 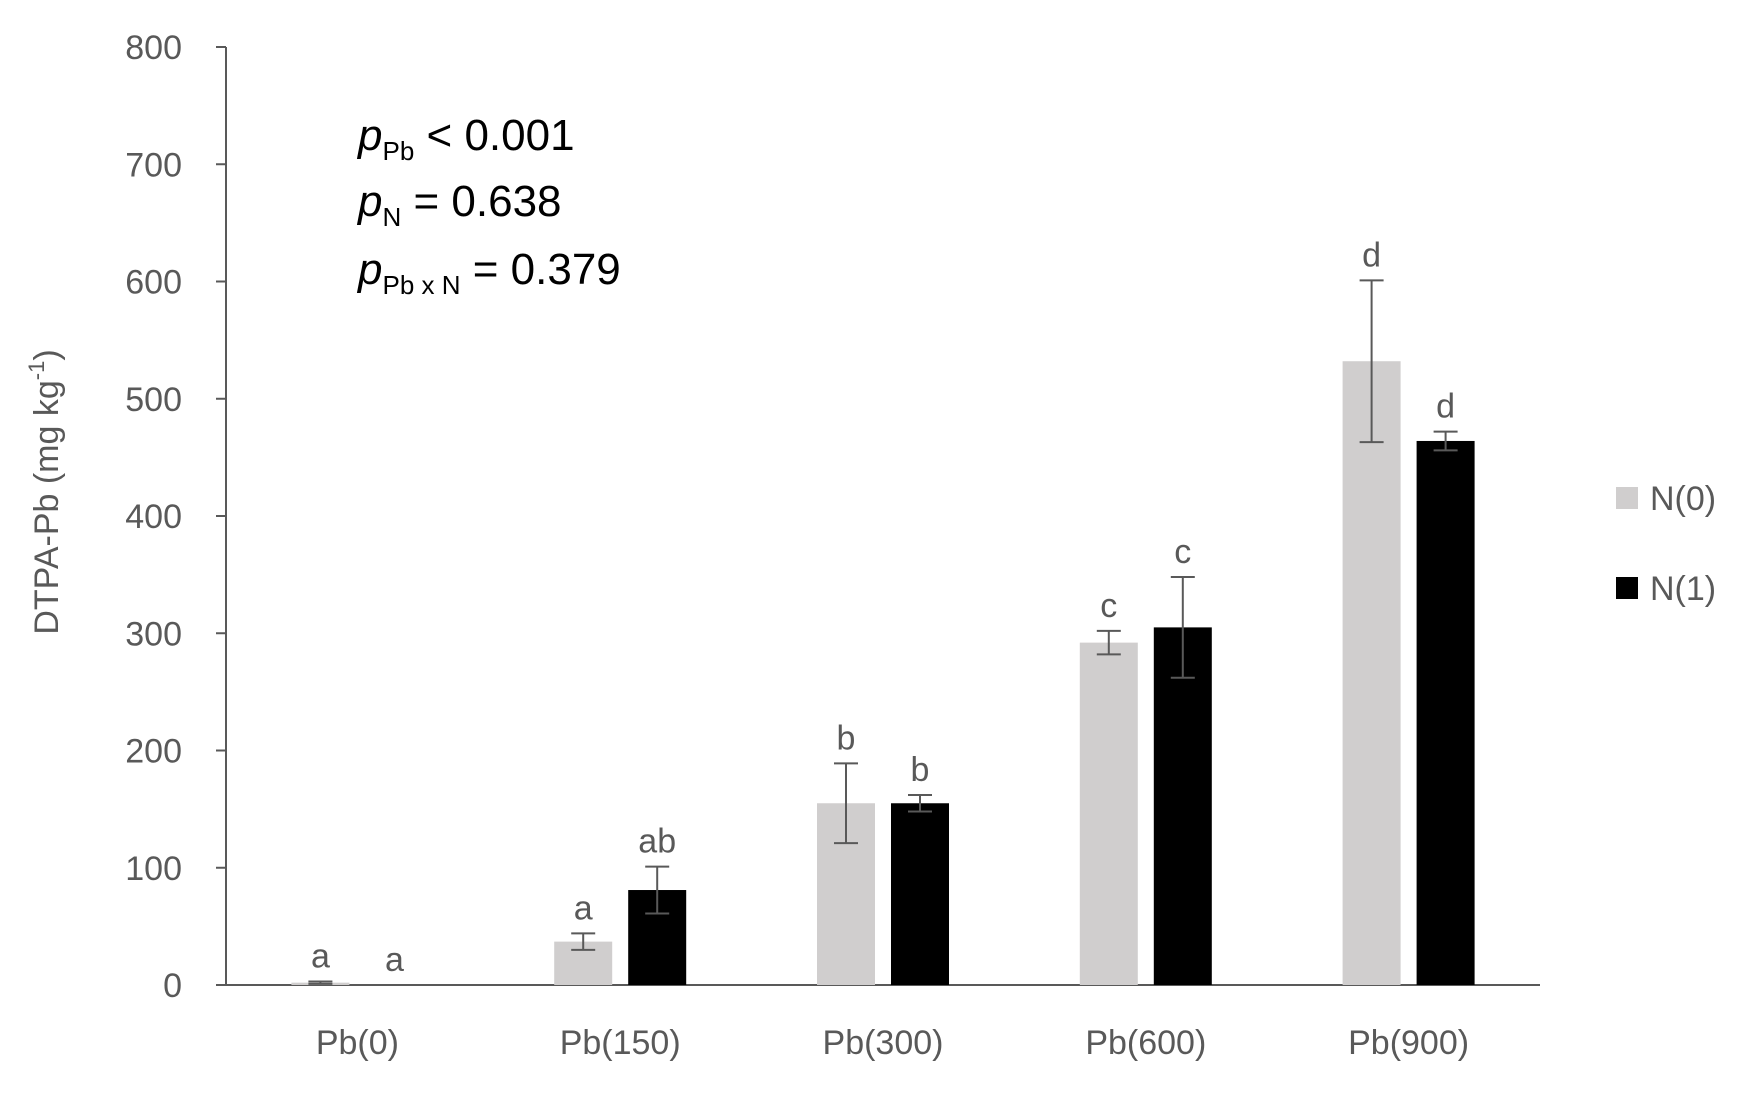 I want to click on p-value-pb: pPb < 0.001, so click(x=465, y=138).